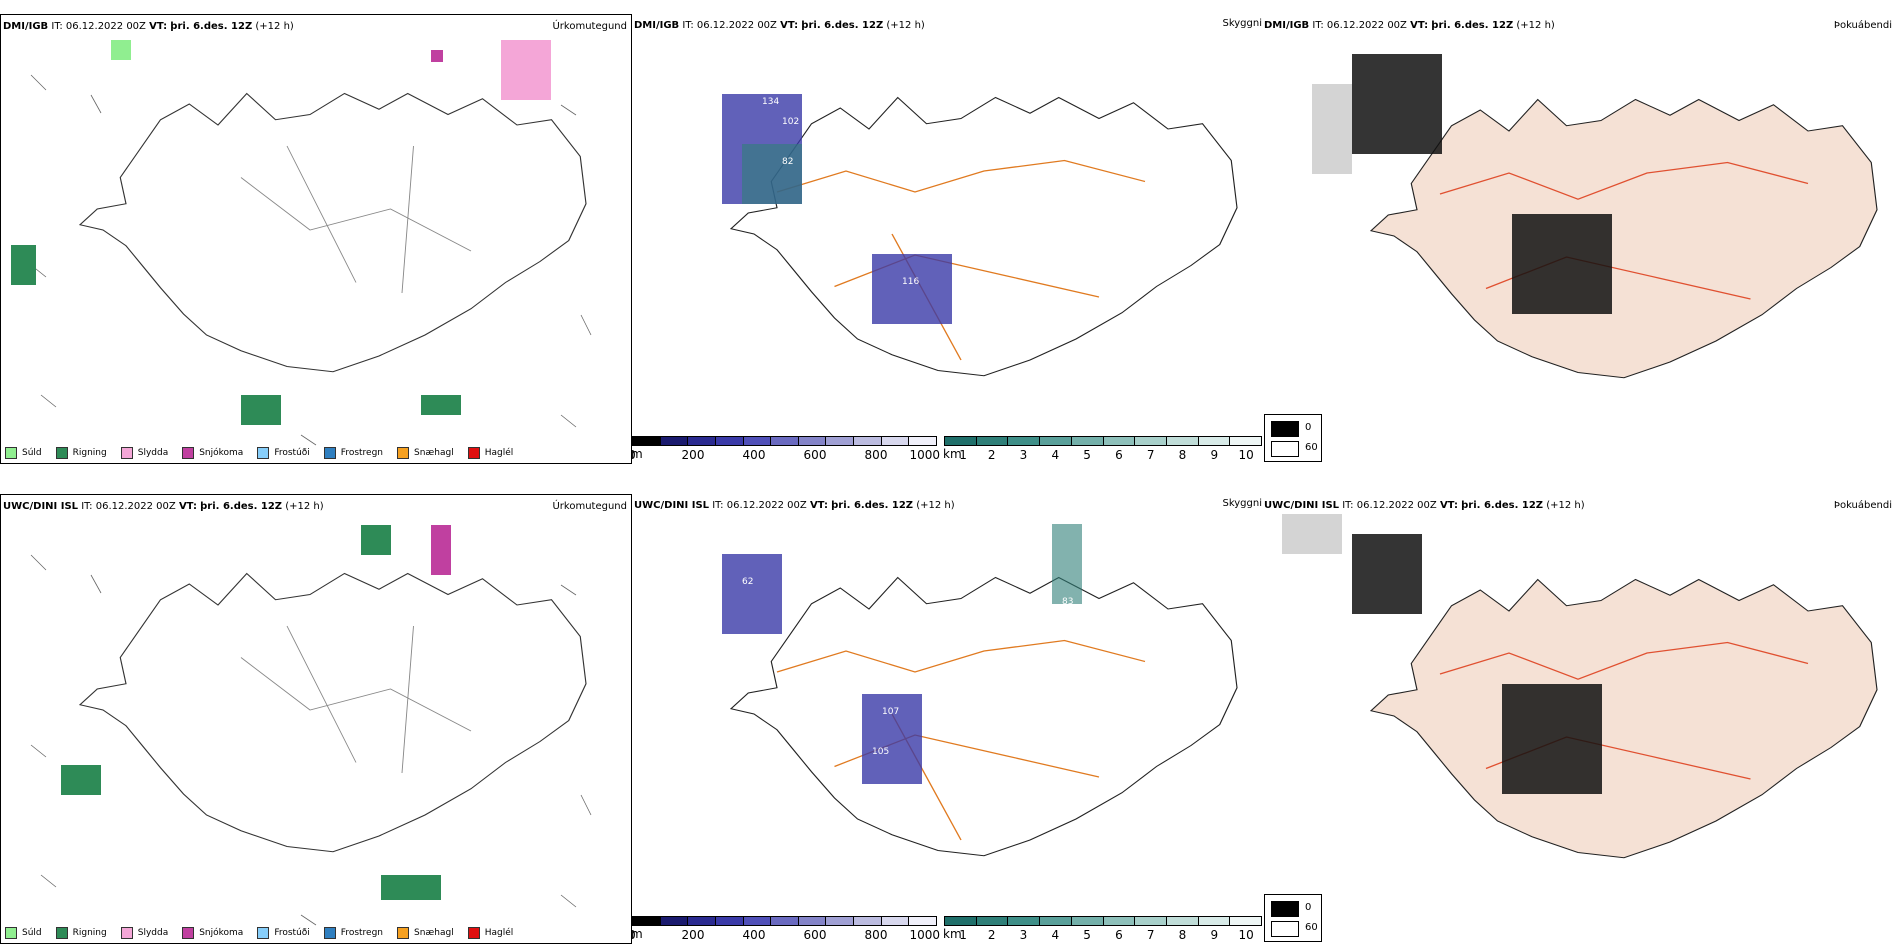  I want to click on cloud-base-map: 62 107 105 83, so click(980, 690).